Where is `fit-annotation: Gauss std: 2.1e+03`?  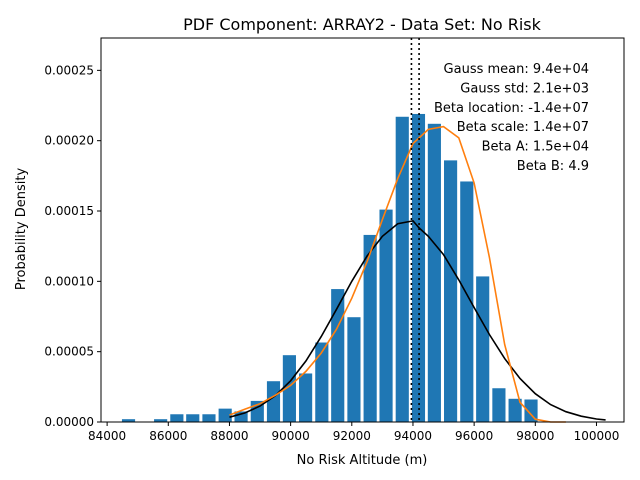 fit-annotation: Gauss std: 2.1e+03 is located at coordinates (524, 88).